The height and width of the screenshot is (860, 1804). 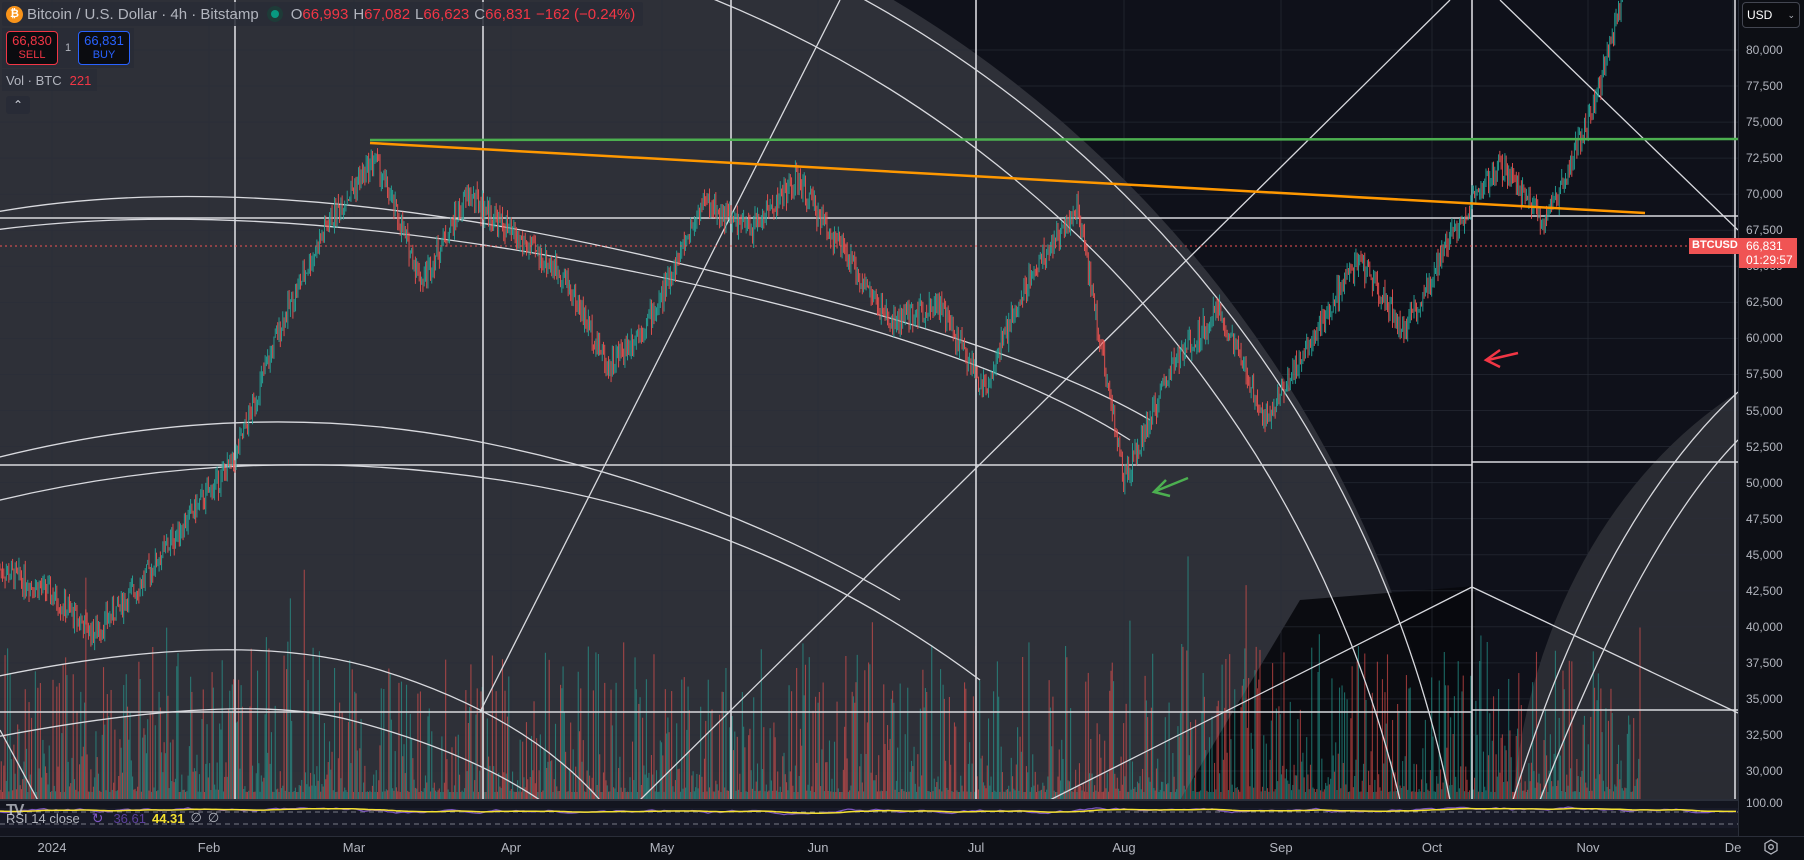 What do you see at coordinates (1764, 554) in the screenshot?
I see `price-tick: 45,000` at bounding box center [1764, 554].